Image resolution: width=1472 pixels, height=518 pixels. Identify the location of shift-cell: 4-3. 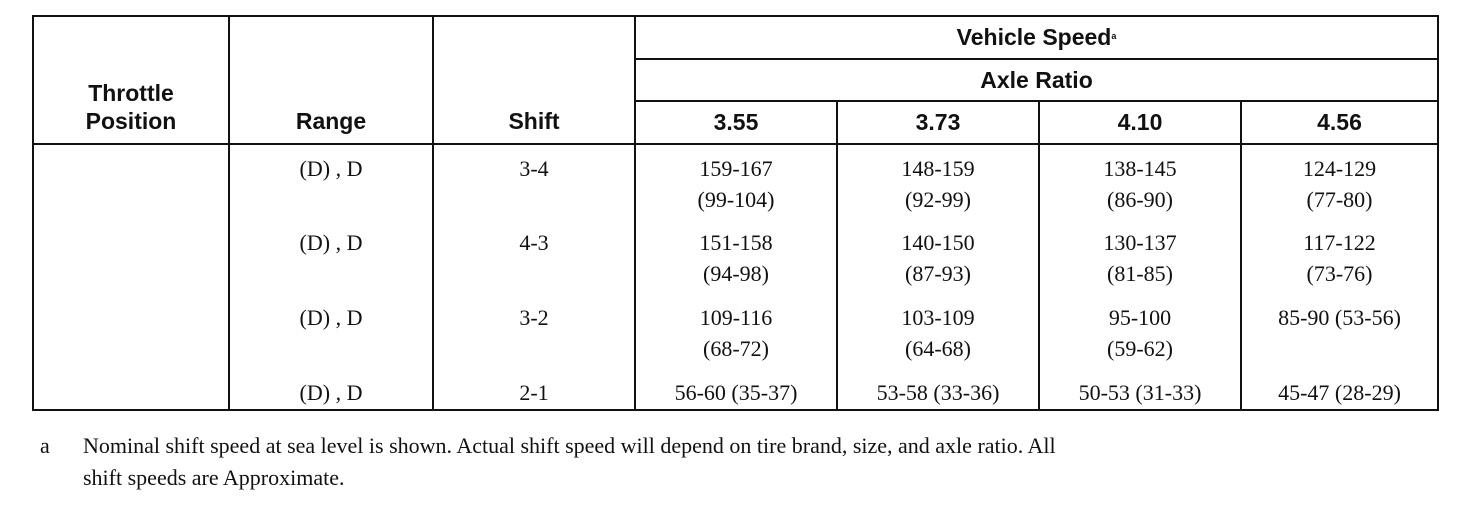
(534, 256).